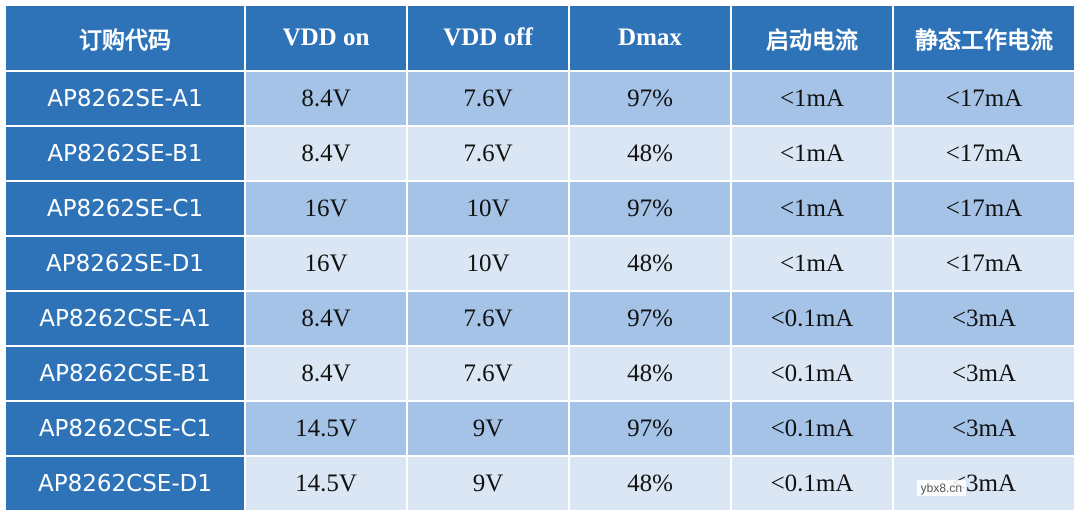  Describe the element at coordinates (125, 428) in the screenshot. I see `order-code-cell: AP8262CSE-C1` at that location.